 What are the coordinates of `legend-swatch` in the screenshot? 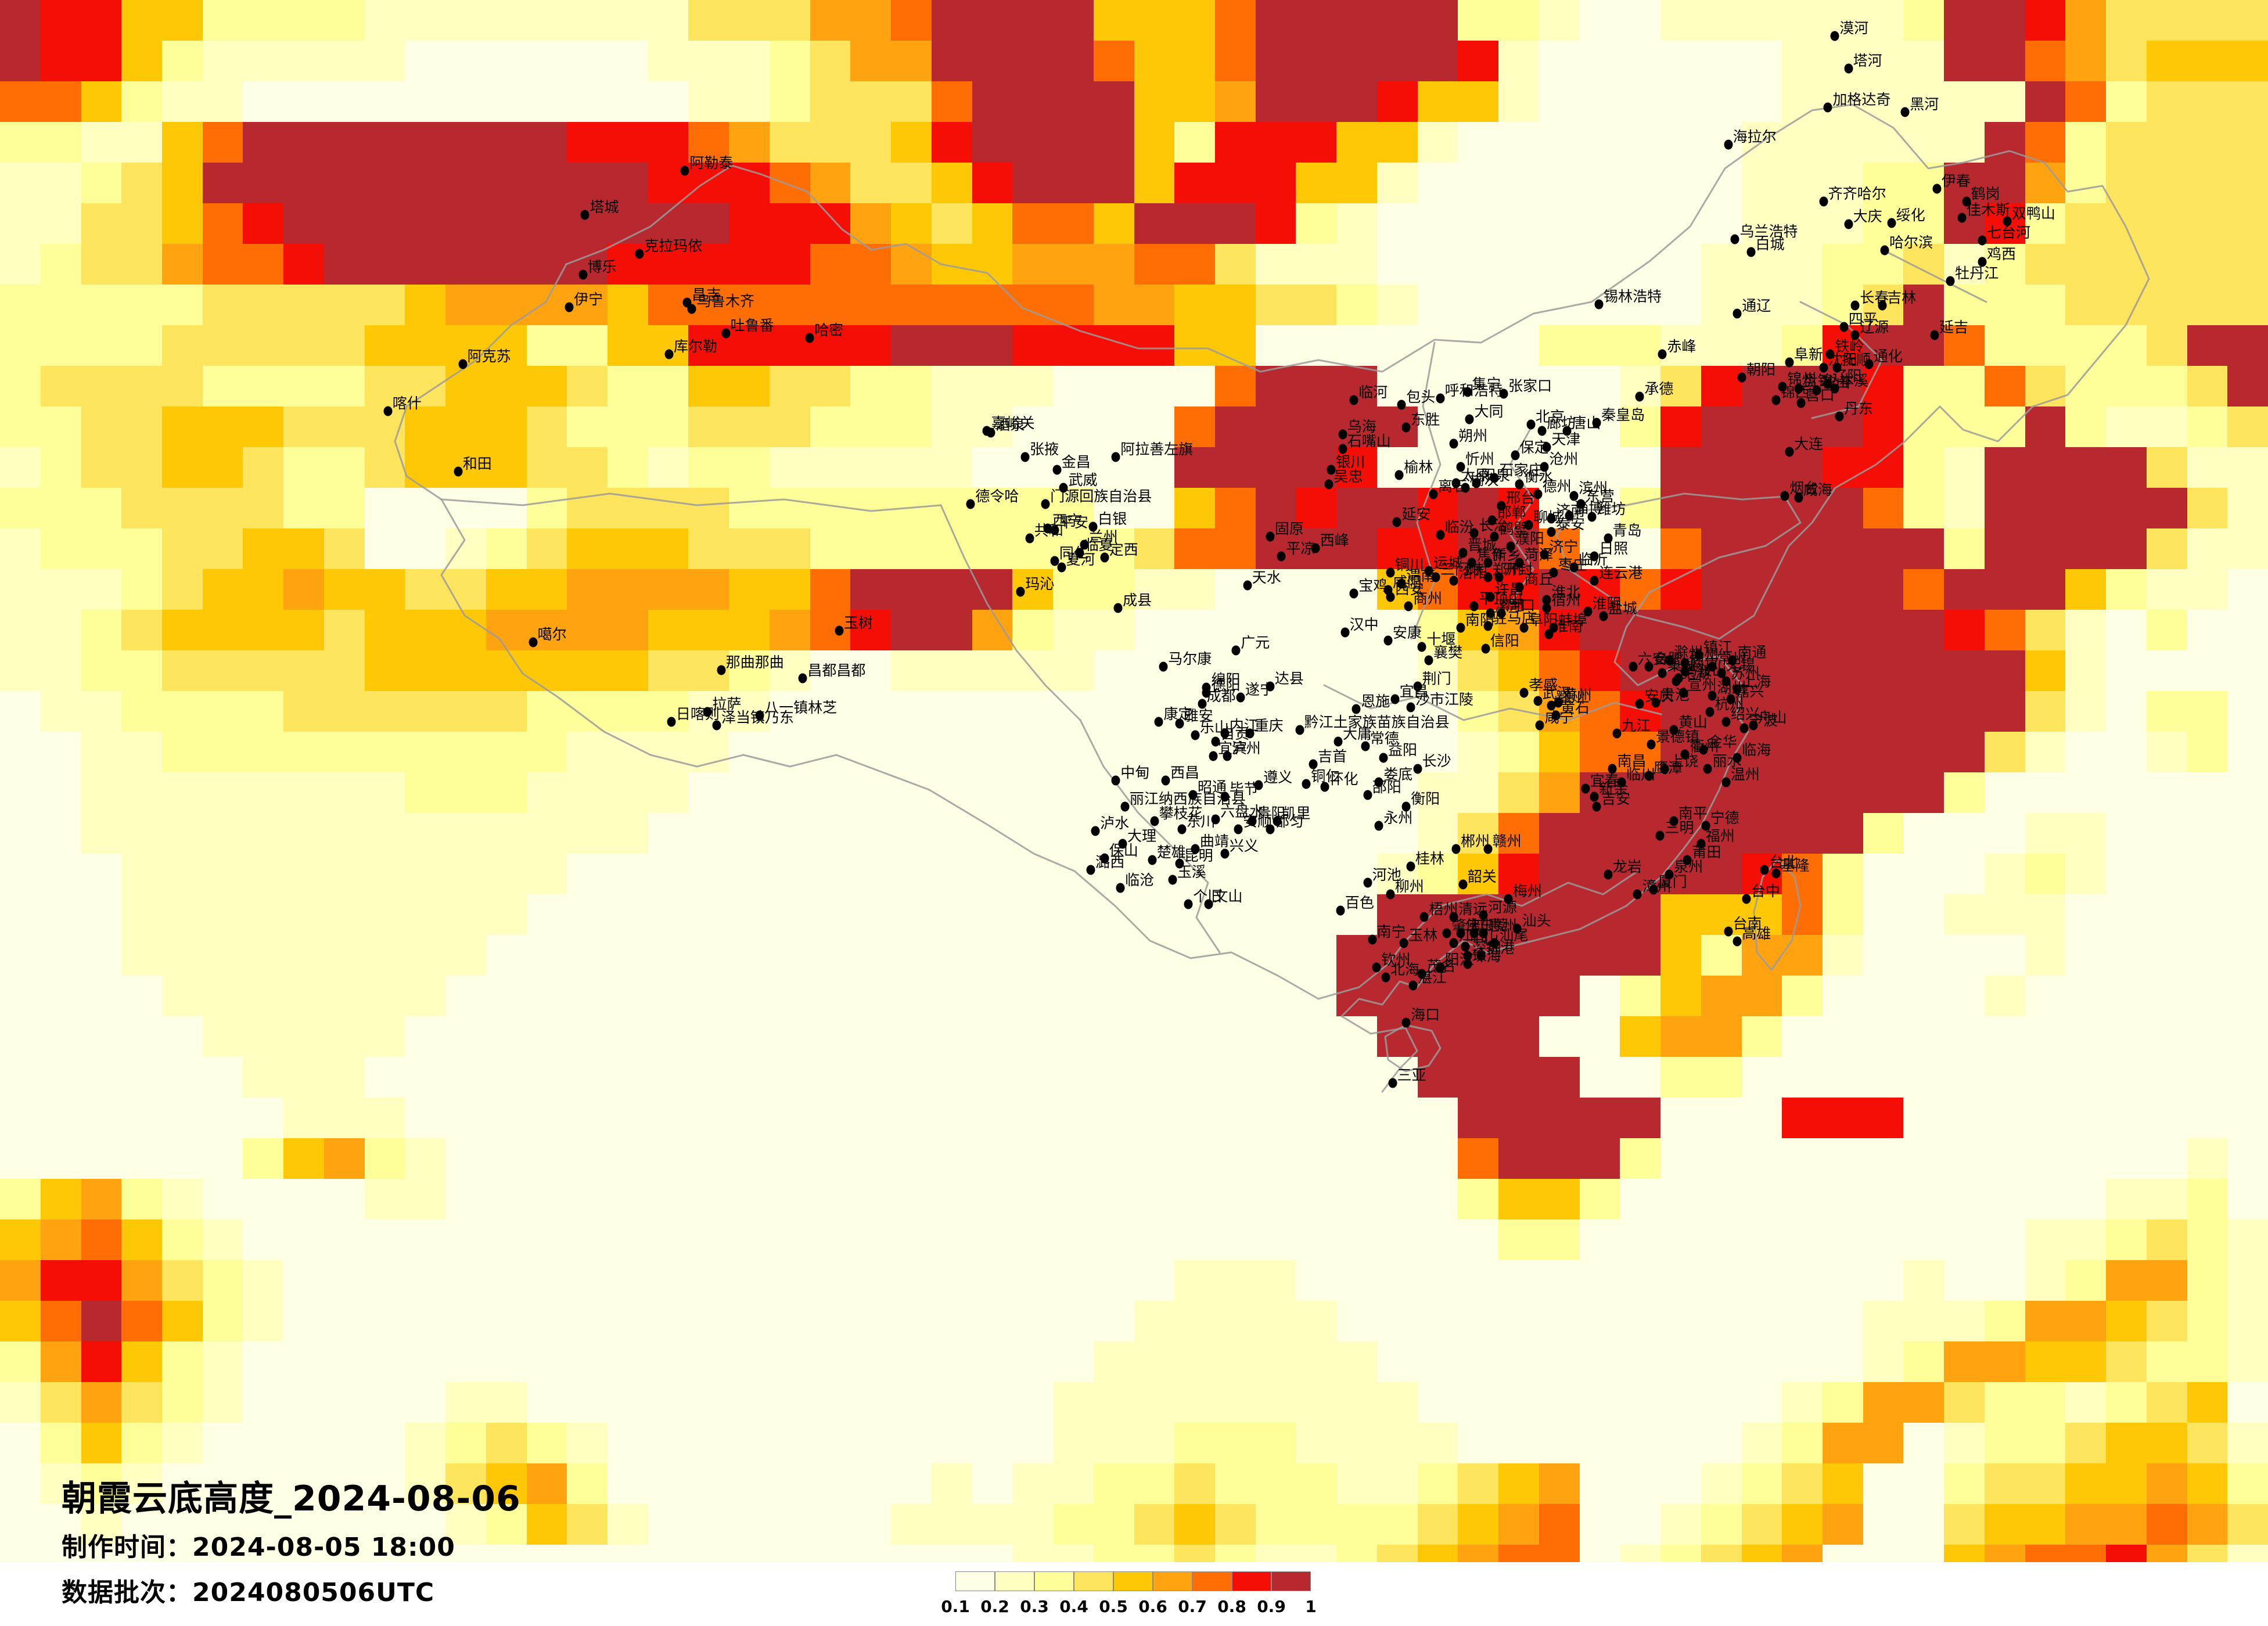 It's located at (1093, 1581).